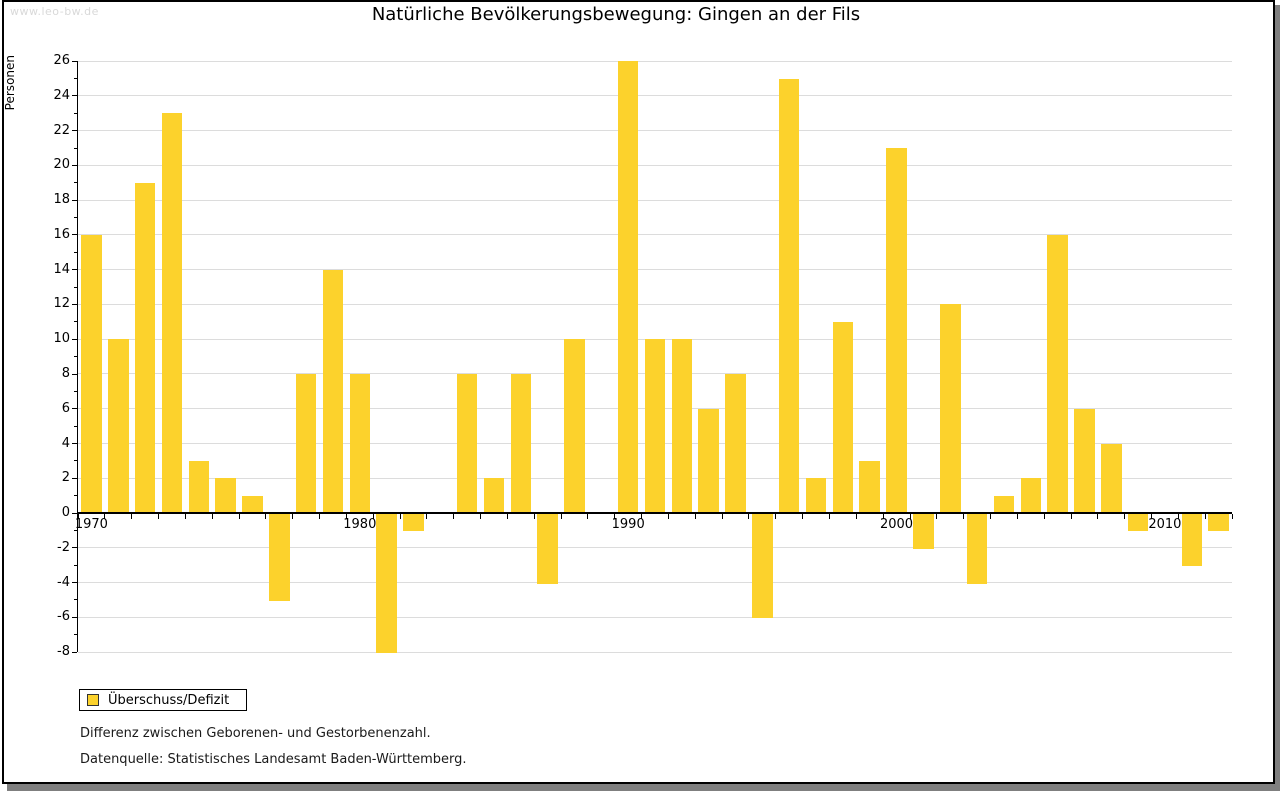  I want to click on y-tick-label: 24, so click(61, 95).